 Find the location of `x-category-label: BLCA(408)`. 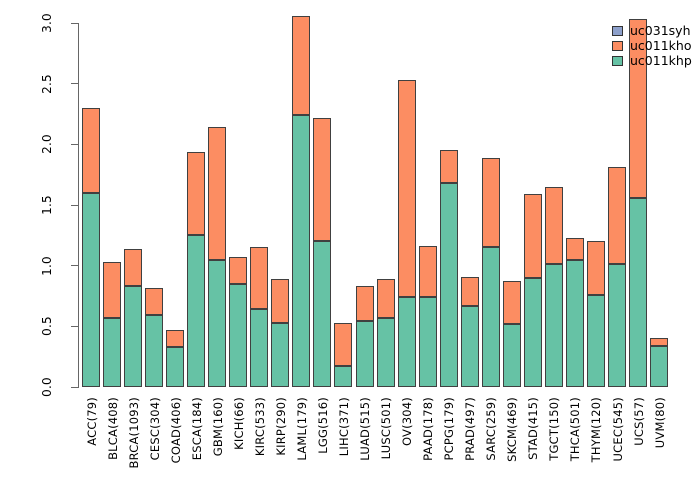

x-category-label: BLCA(408) is located at coordinates (112, 428).